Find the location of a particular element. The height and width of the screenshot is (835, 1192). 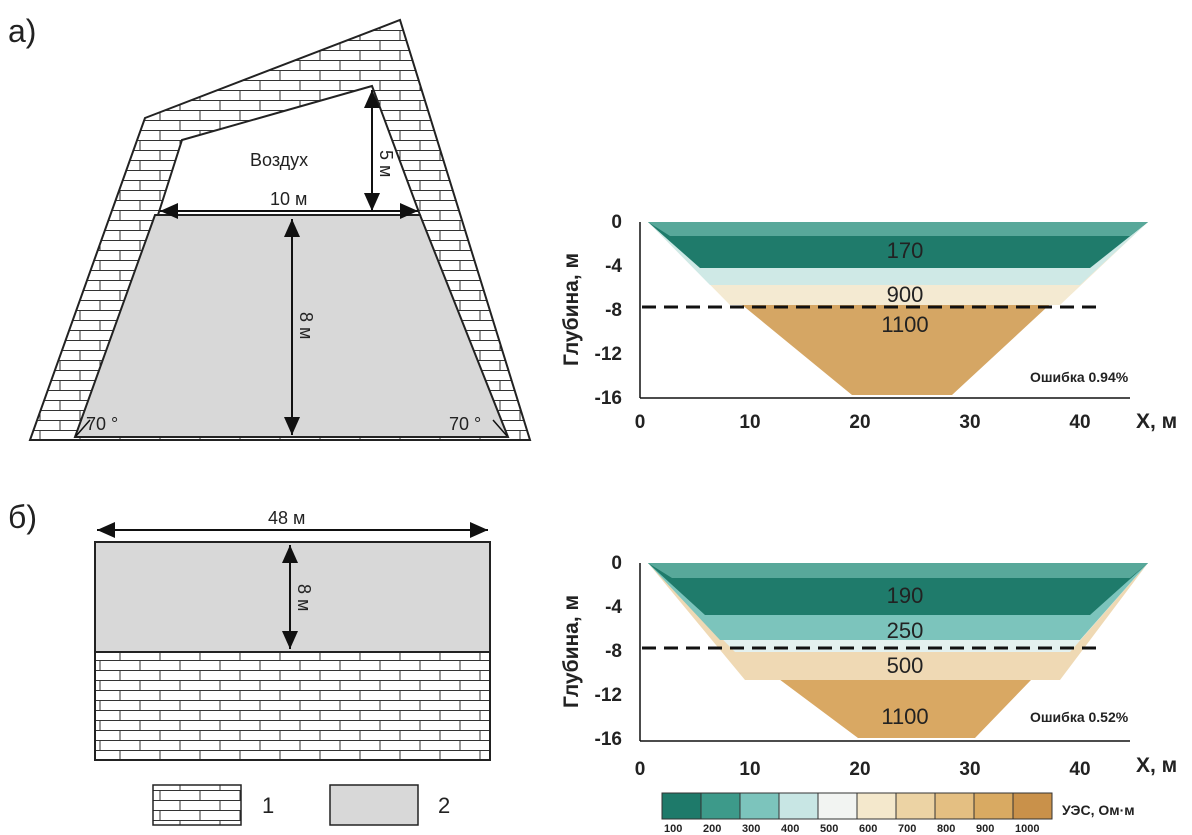

colorbar-value: 100 is located at coordinates (673, 829).